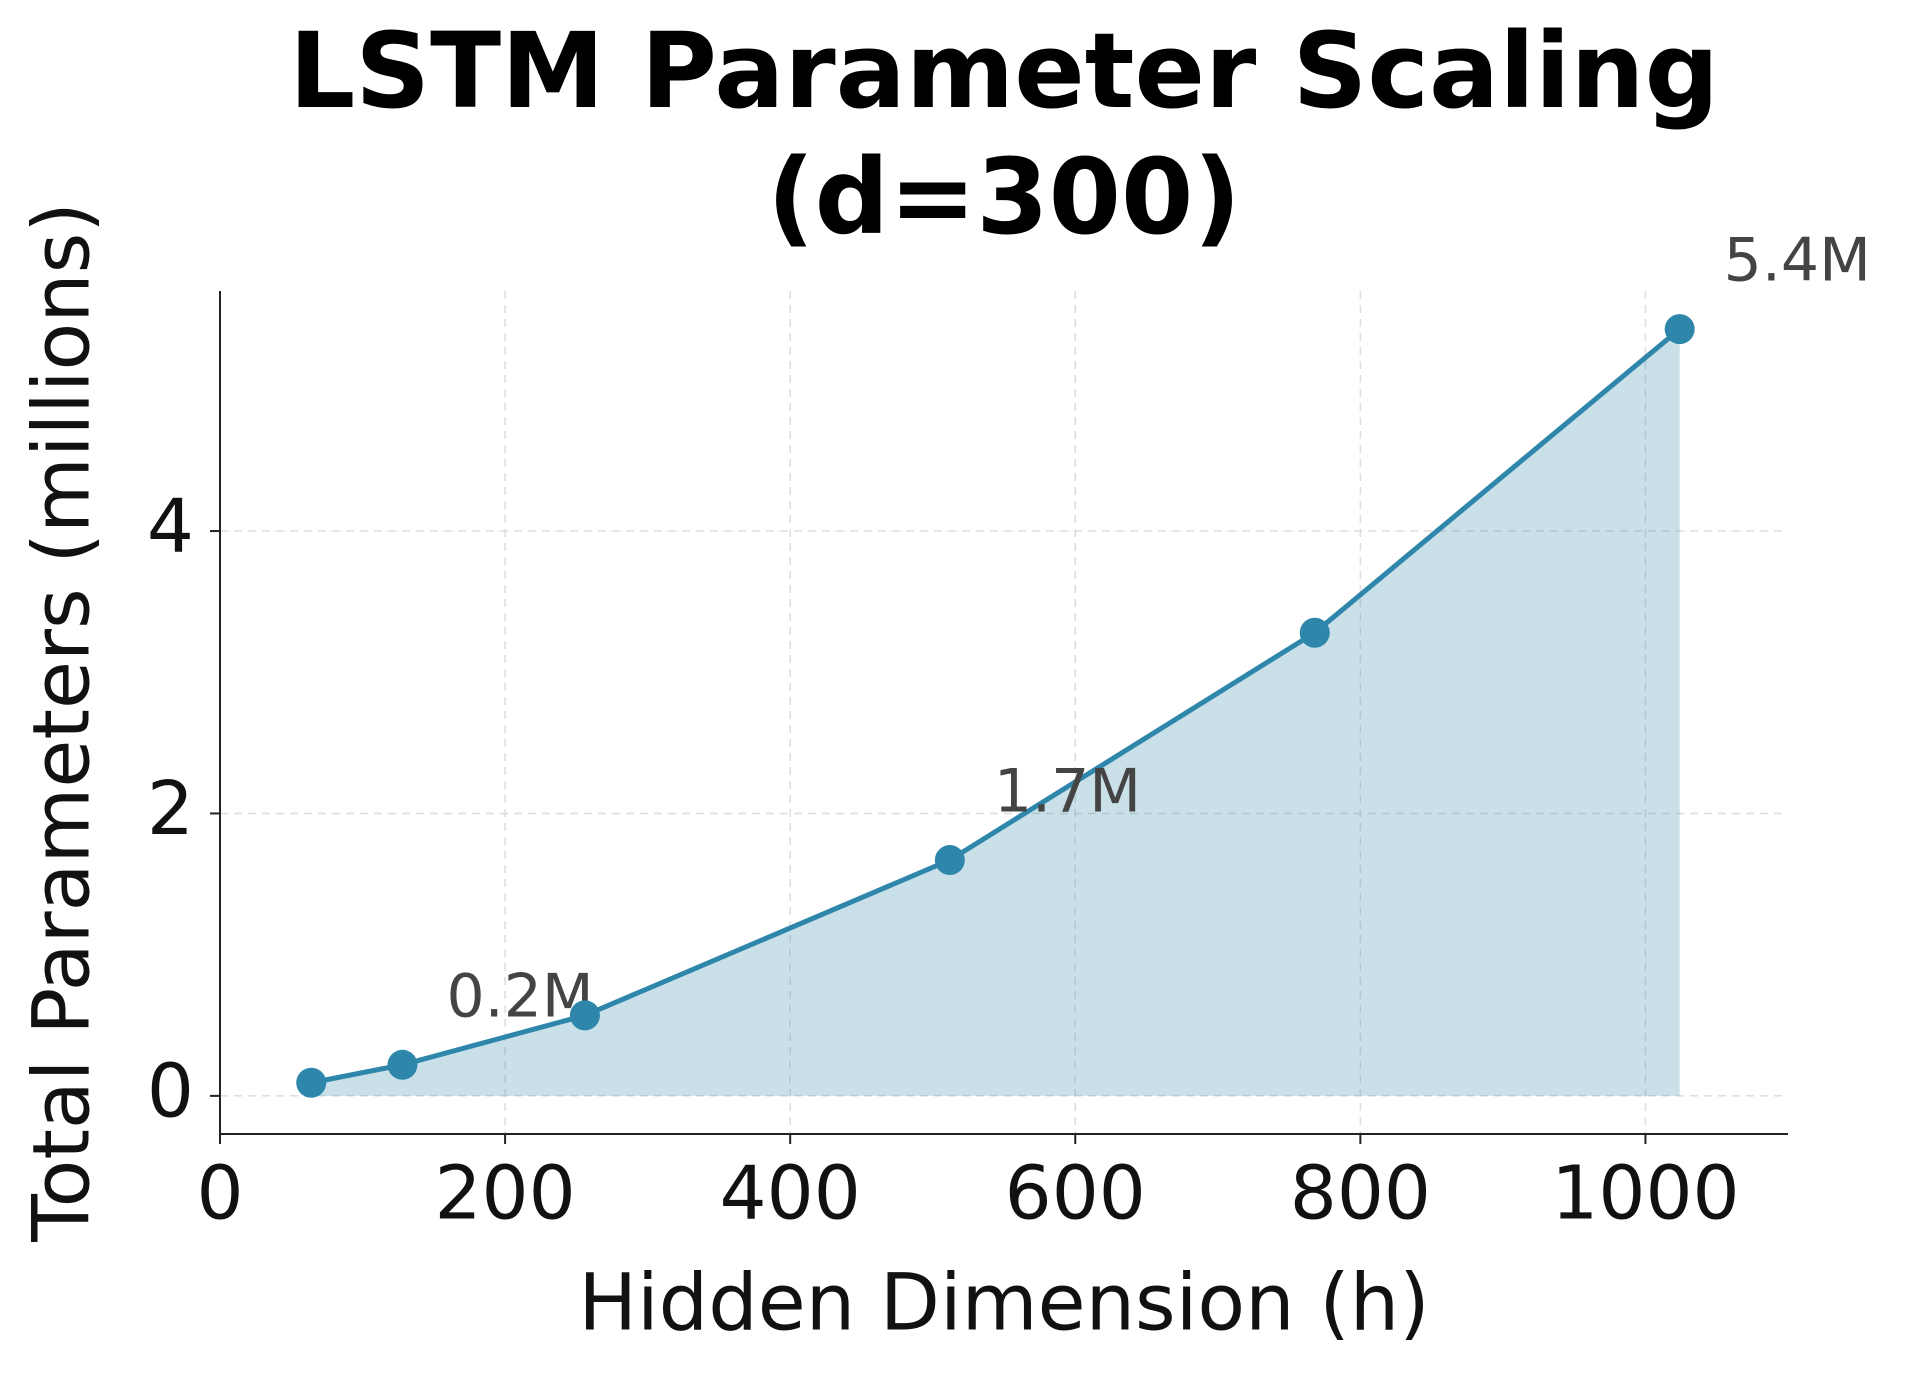 The image size is (1920, 1380). What do you see at coordinates (1797, 261) in the screenshot?
I see `value-label: 5.4M` at bounding box center [1797, 261].